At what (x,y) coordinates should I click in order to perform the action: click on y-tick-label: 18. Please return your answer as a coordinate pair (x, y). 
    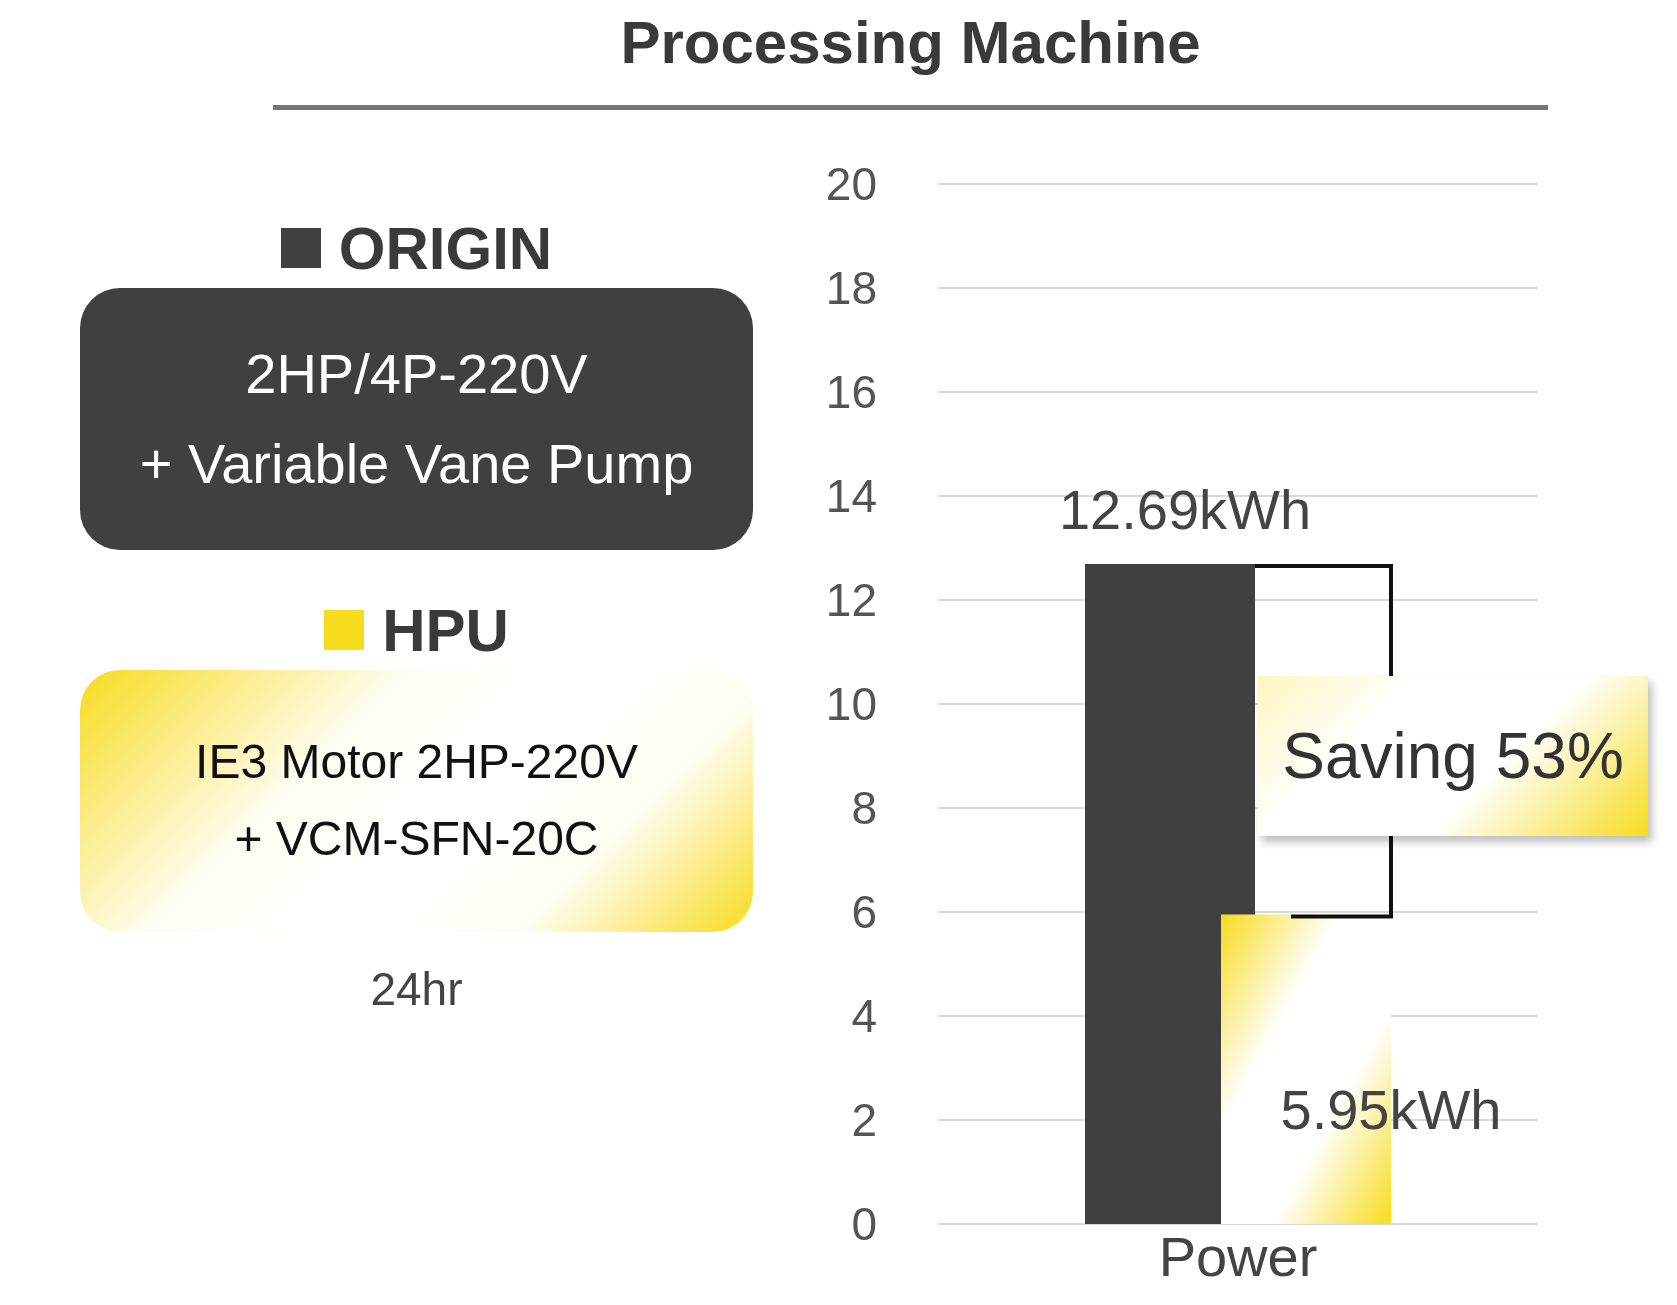
    Looking at the image, I should click on (851, 288).